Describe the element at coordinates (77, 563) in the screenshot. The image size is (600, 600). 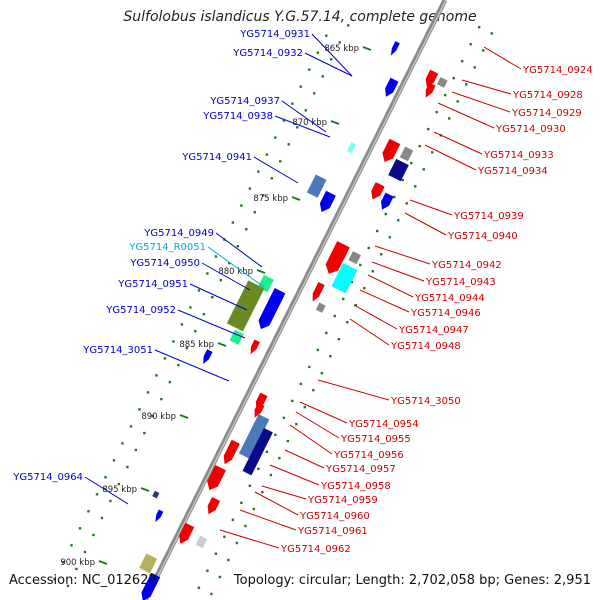
I see `kbp-tick-label: 900 kbp` at that location.